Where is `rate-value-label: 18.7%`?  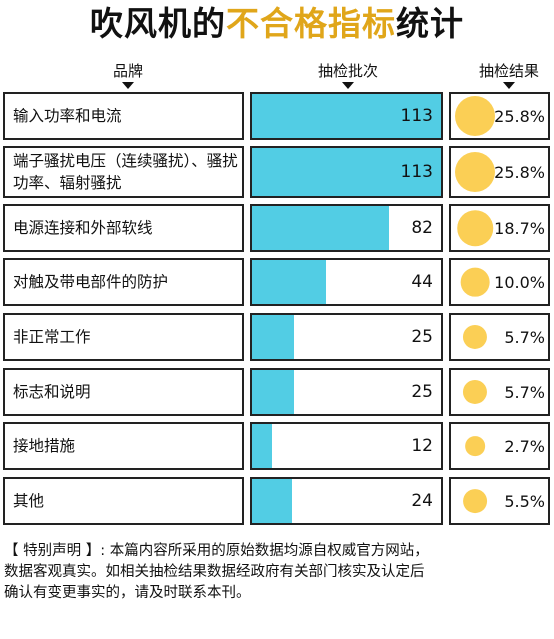
rate-value-label: 18.7% is located at coordinates (519, 228).